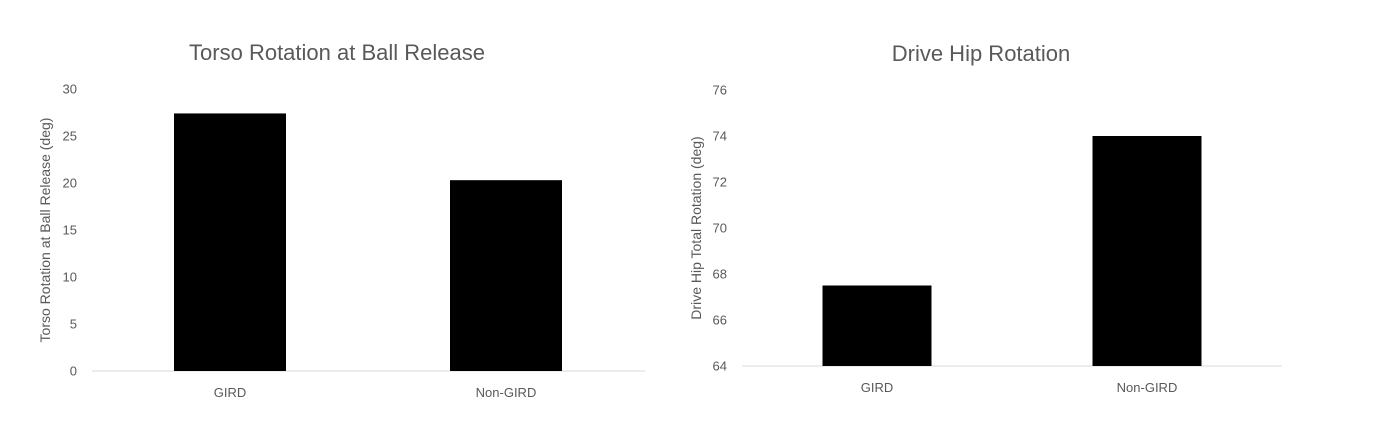  I want to click on y-tick-labels: 64 66 68 70 72 74 76, so click(720, 228).